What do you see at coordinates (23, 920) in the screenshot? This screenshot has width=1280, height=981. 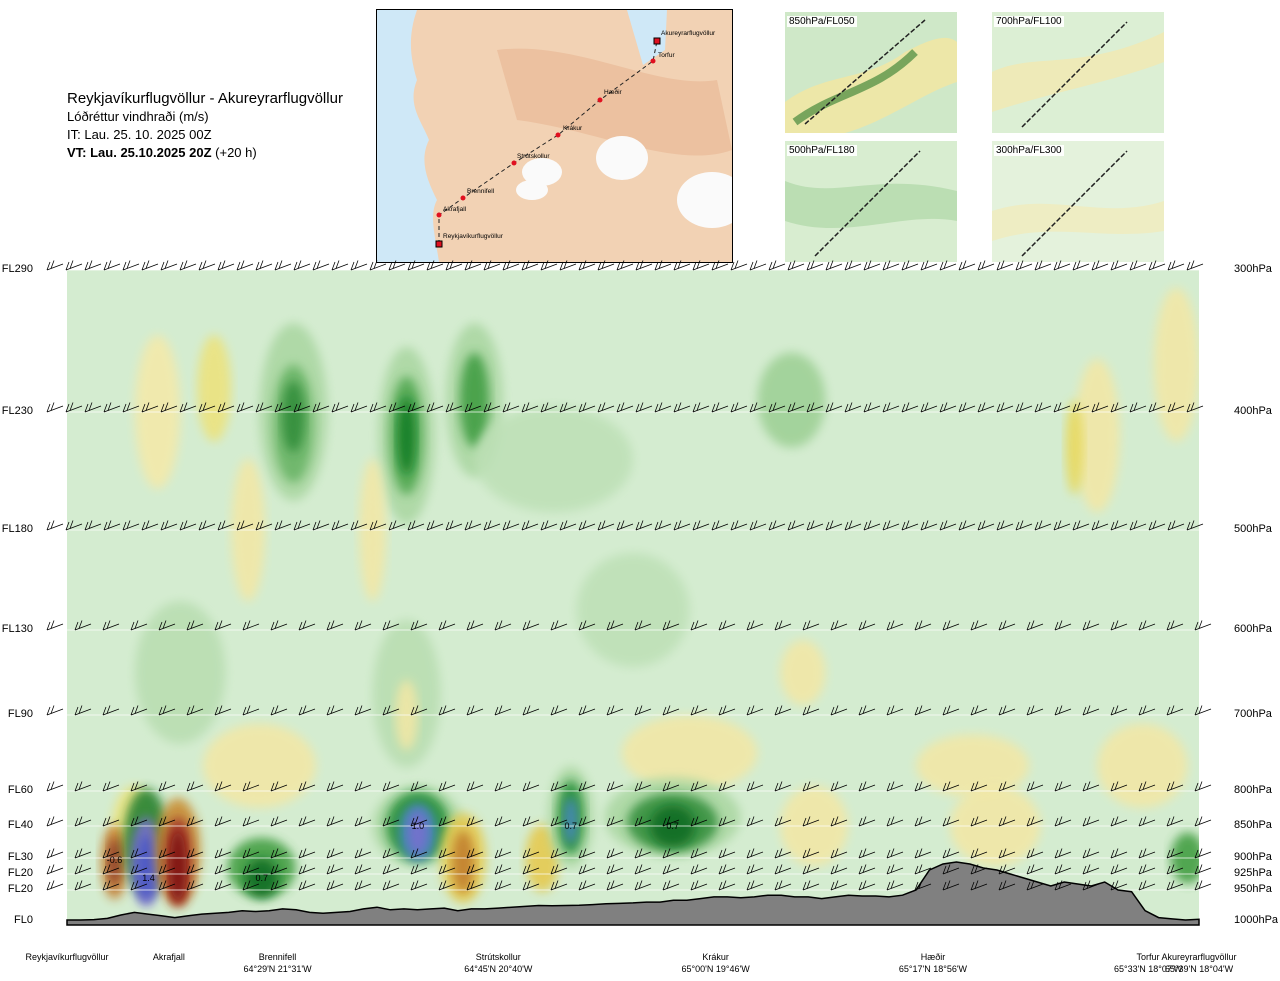 I see `flight-level-label: FL0` at bounding box center [23, 920].